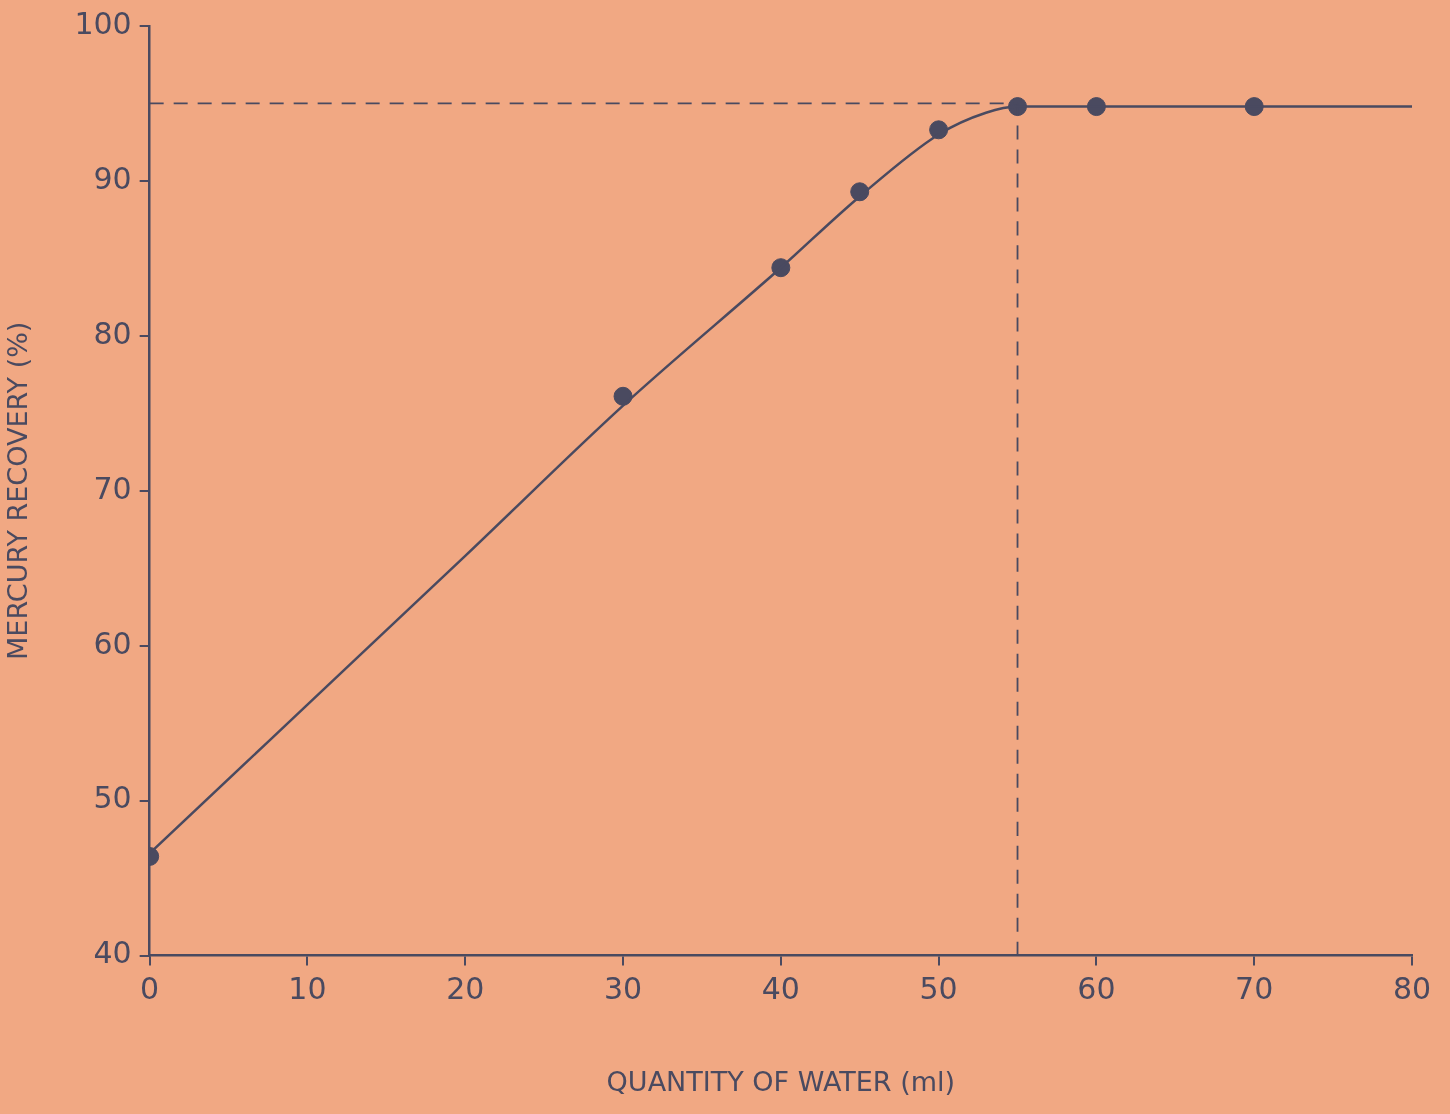  What do you see at coordinates (112, 333) in the screenshot?
I see `y-tick-label: 80` at bounding box center [112, 333].